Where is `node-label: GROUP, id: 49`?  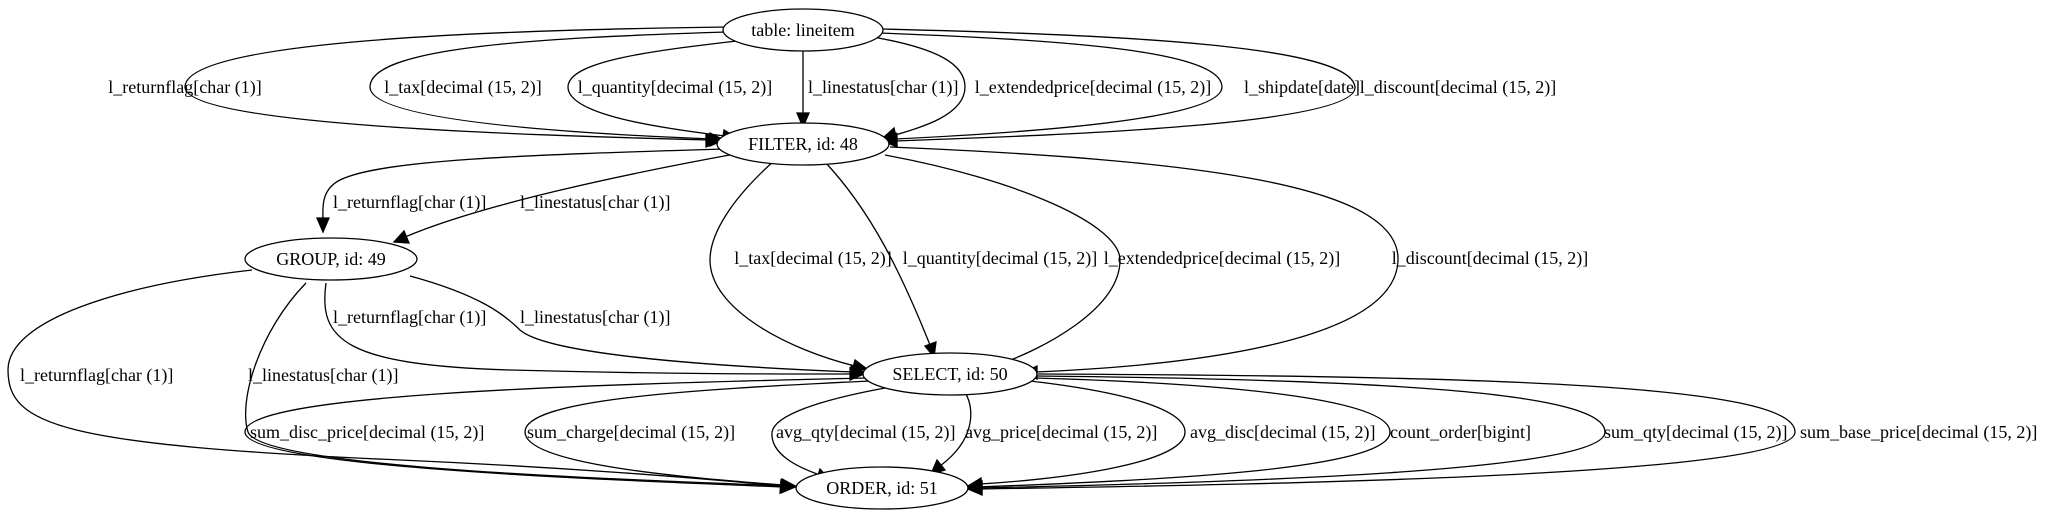
node-label: GROUP, id: 49 is located at coordinates (331, 259).